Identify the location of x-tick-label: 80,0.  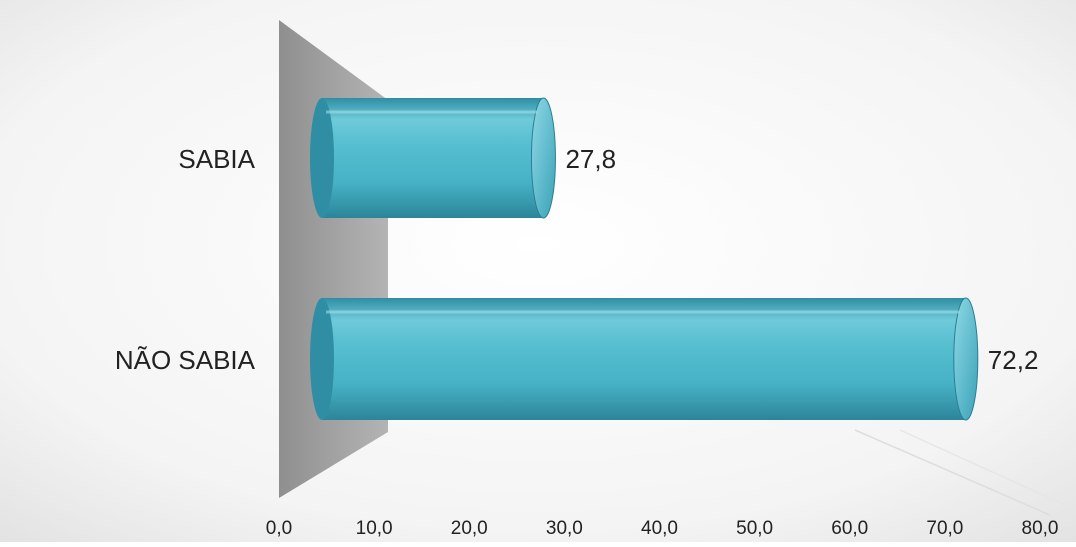
(1040, 528).